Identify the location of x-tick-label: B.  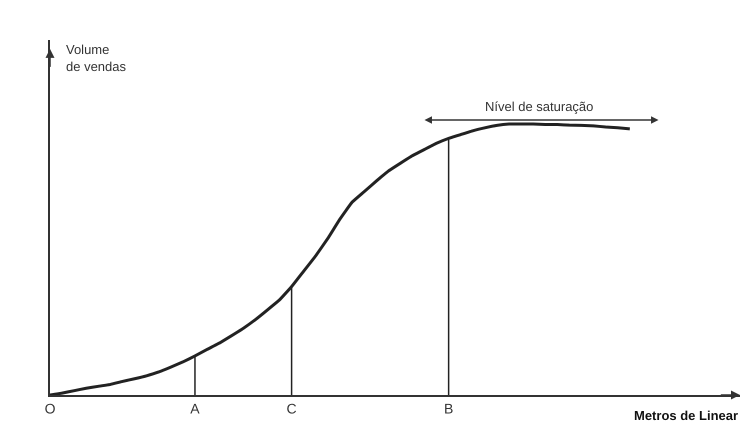
(449, 408).